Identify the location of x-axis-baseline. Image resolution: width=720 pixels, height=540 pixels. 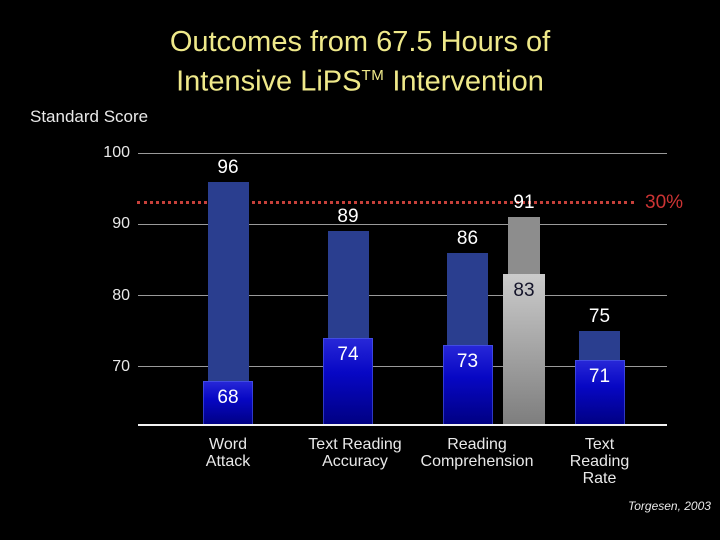
(402, 425).